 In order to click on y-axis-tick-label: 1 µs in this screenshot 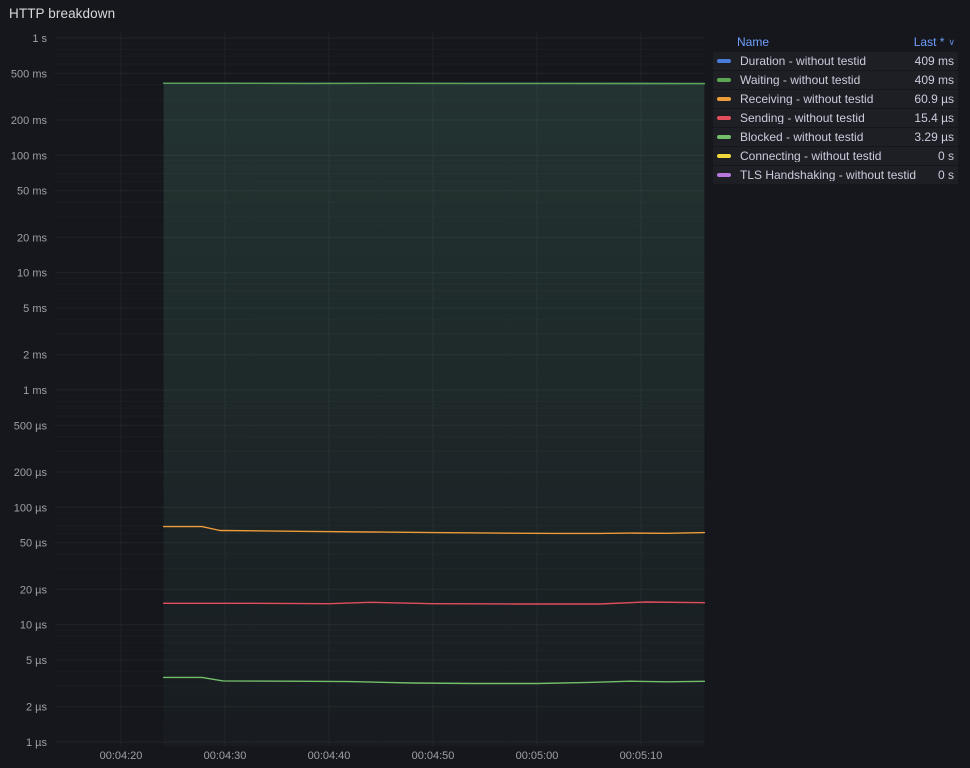, I will do `click(37, 743)`.